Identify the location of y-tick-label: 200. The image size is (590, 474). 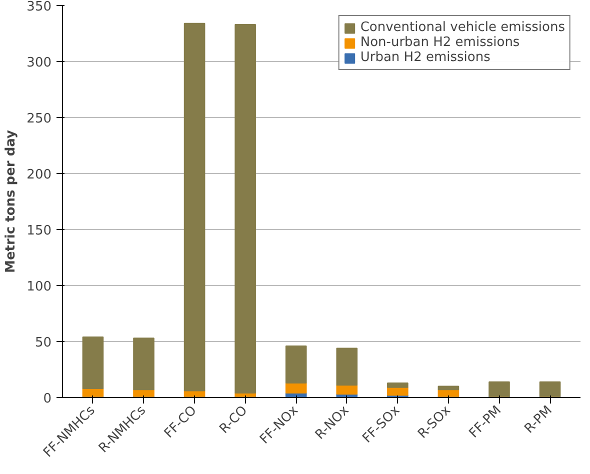
(39, 175).